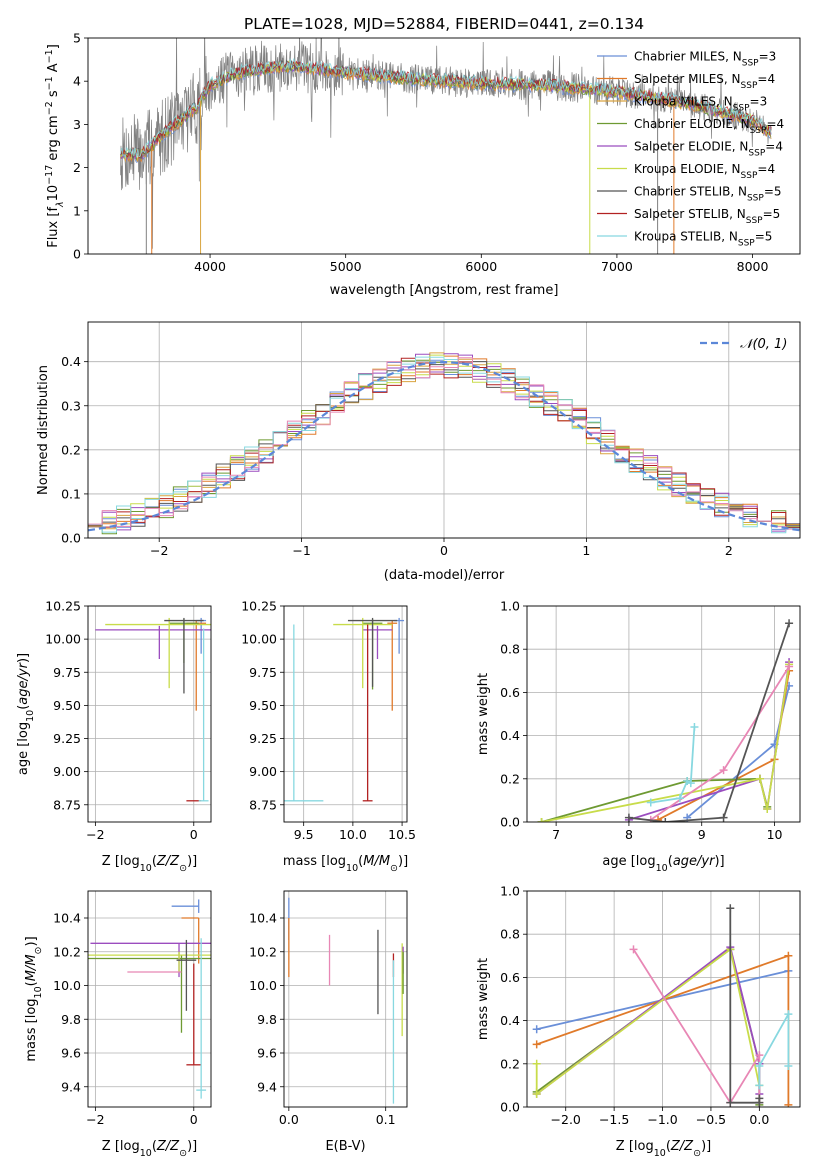  I want to click on plot-area-weight_vs_age, so click(665, 720).